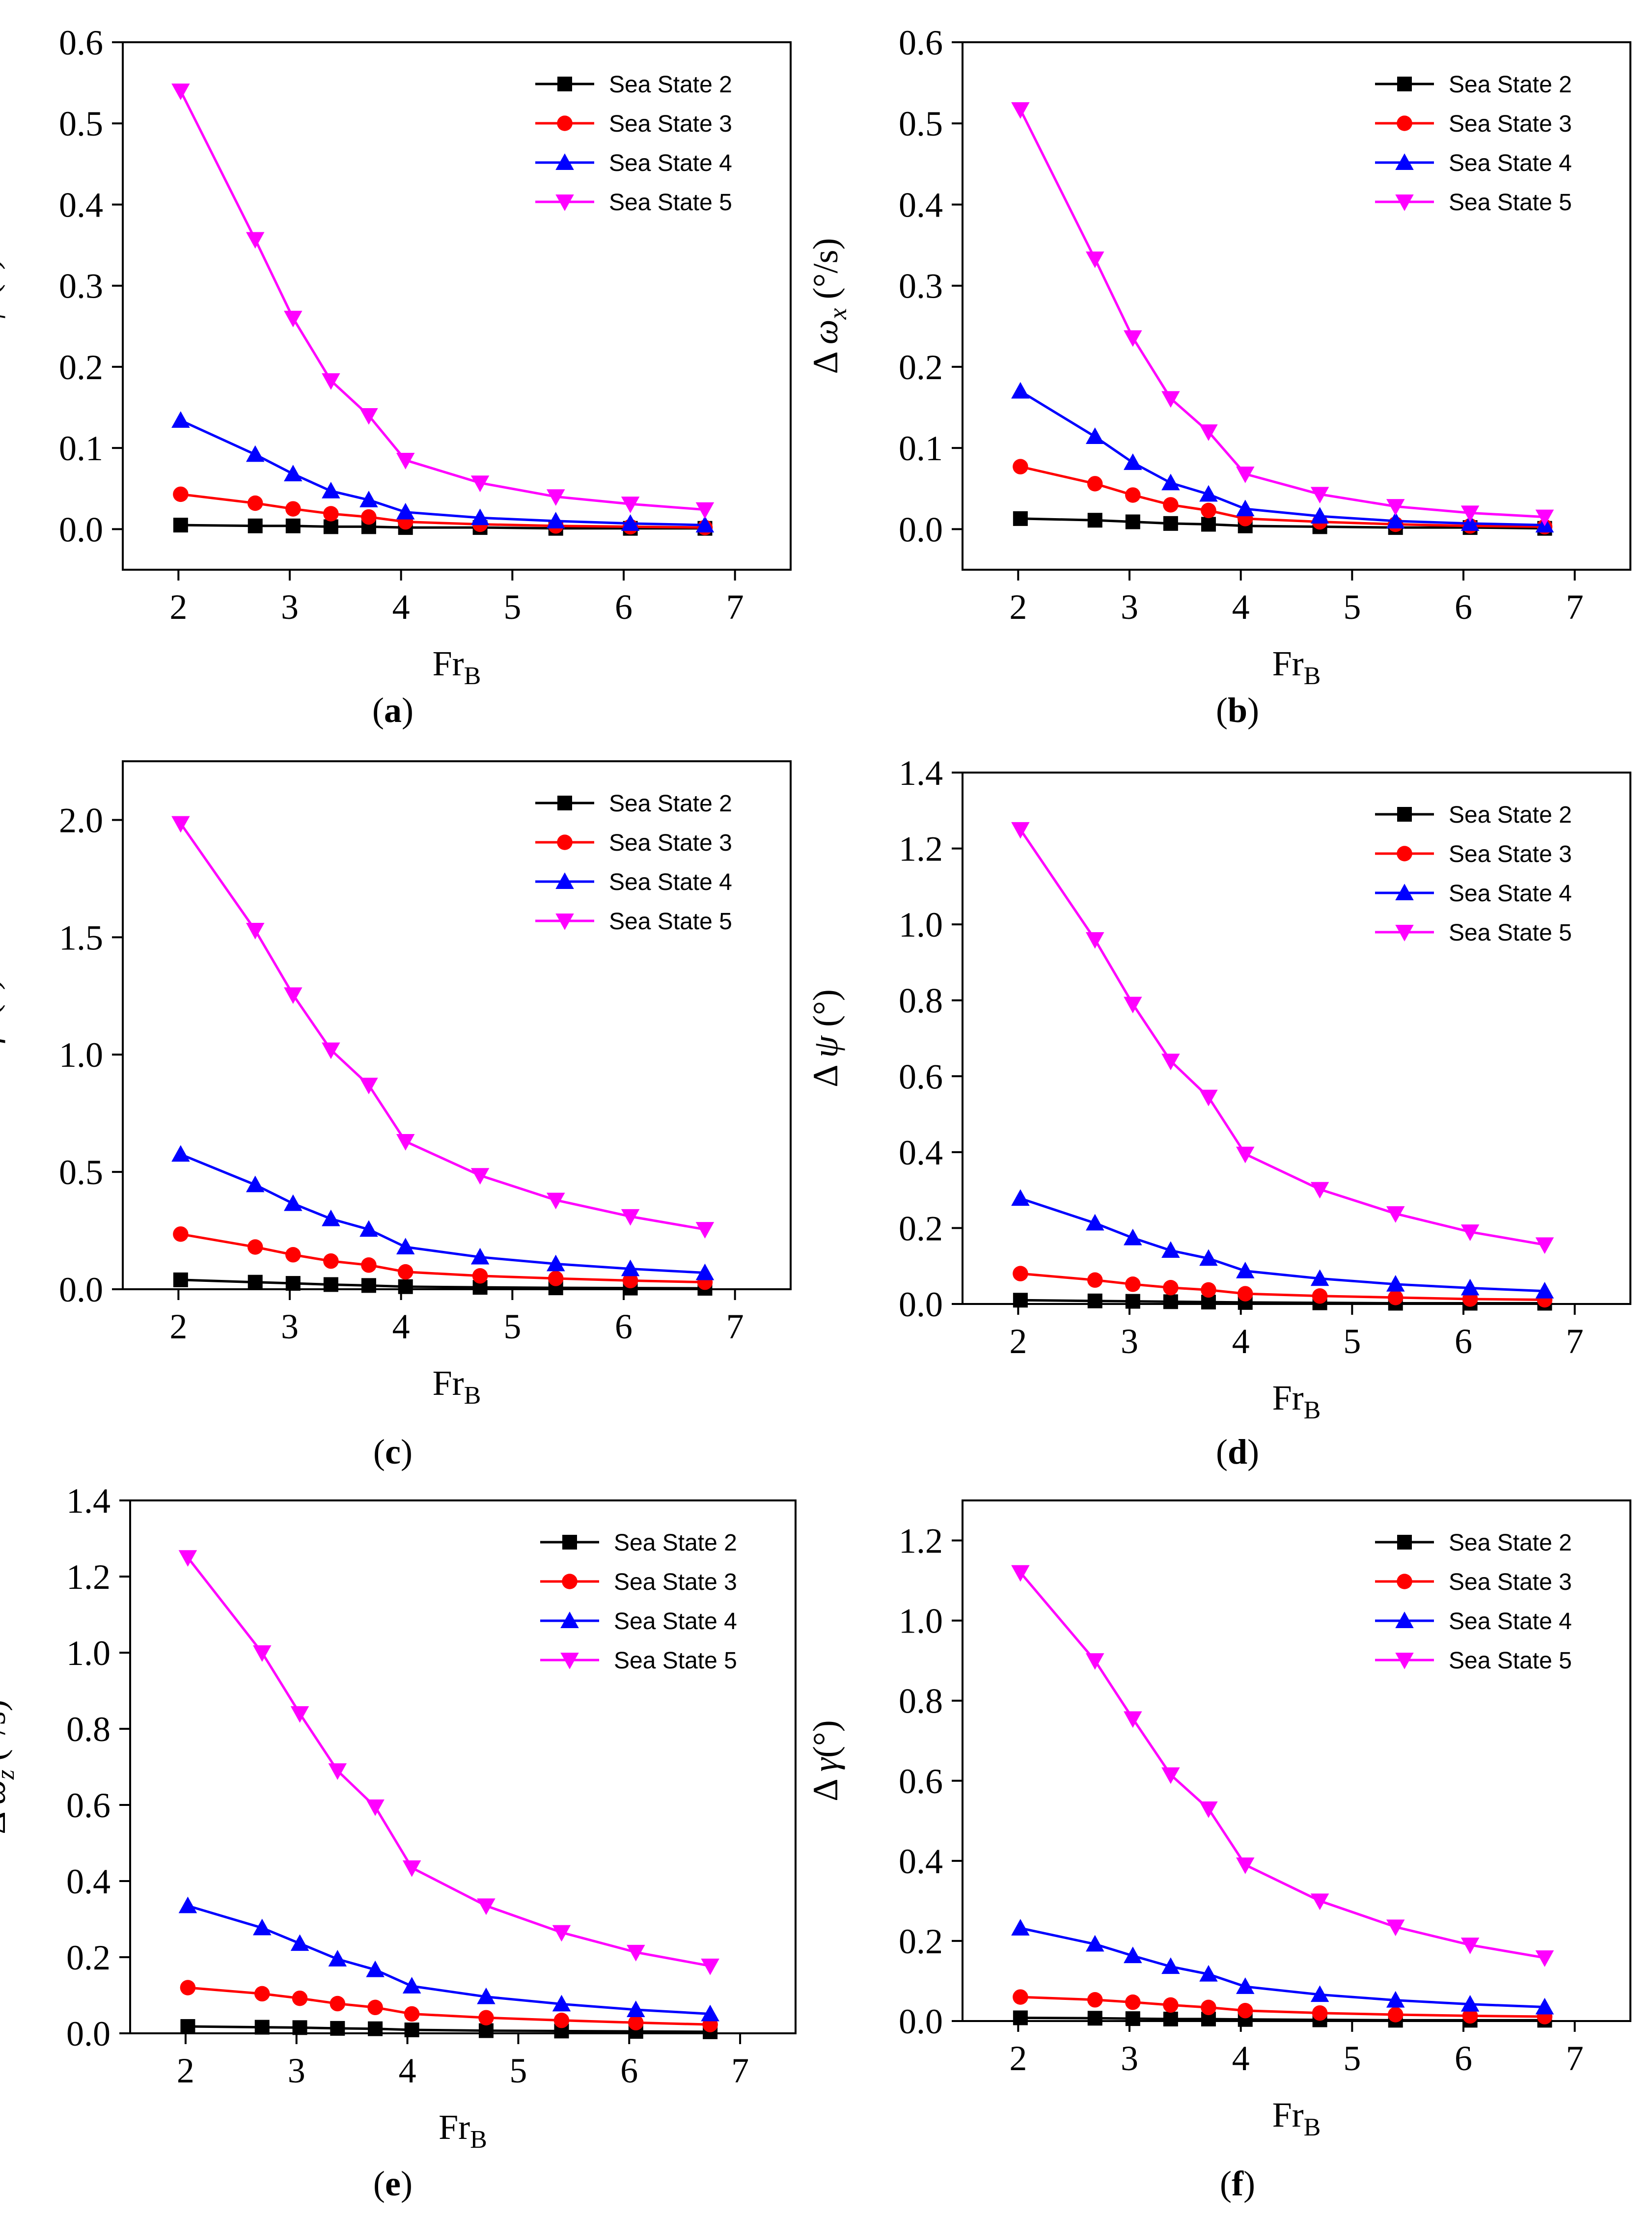 This screenshot has height=2217, width=1652. What do you see at coordinates (1018, 1342) in the screenshot?
I see `x-tick-label: 2` at bounding box center [1018, 1342].